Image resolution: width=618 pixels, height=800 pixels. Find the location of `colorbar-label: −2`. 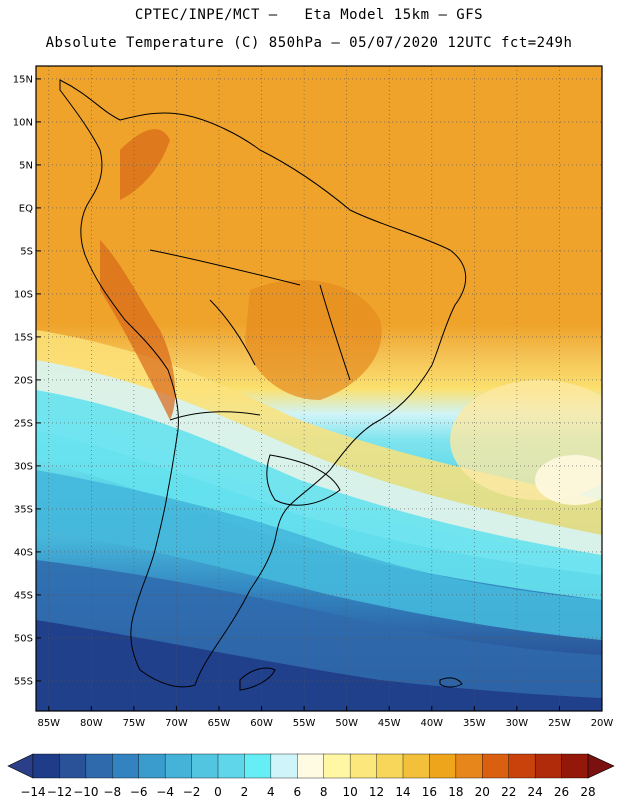

colorbar-label: −2 is located at coordinates (192, 792).